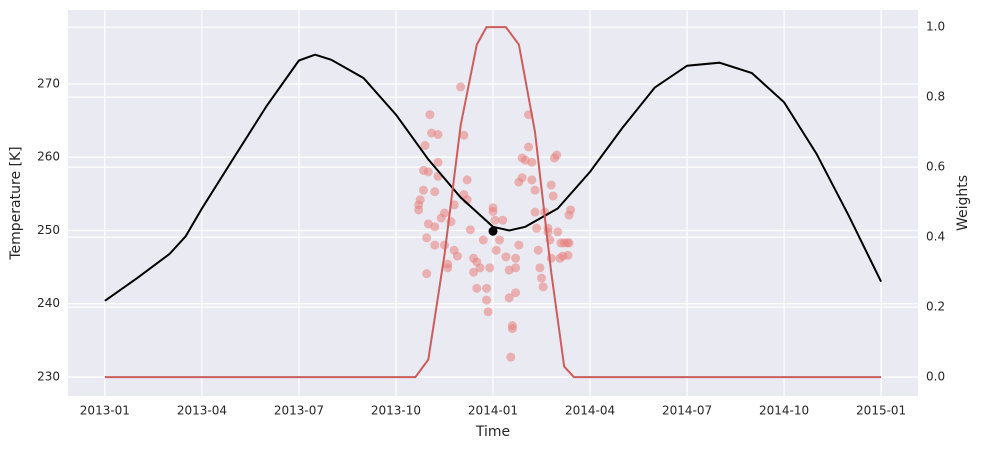 This screenshot has height=449, width=981. I want to click on y2-tick-label: 0.8, so click(935, 97).